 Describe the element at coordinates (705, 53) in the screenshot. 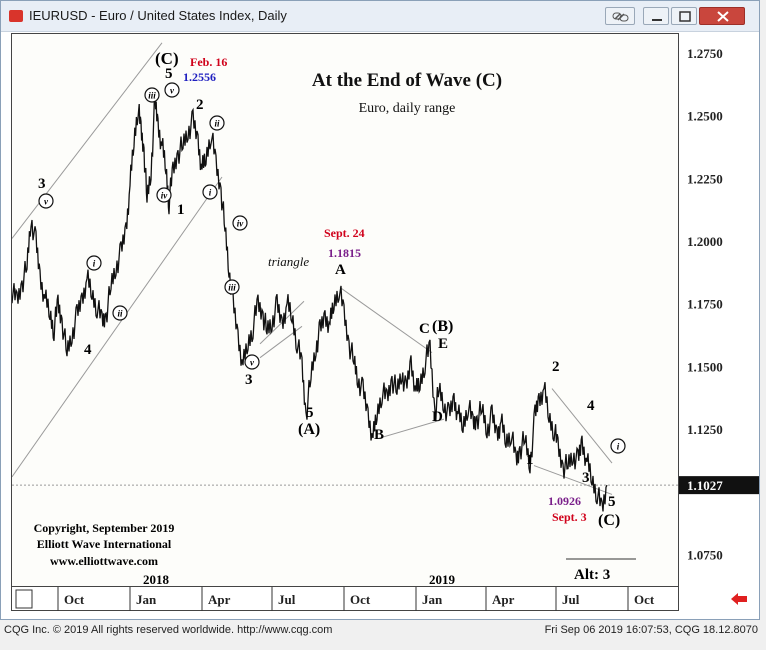

I see `y-tick-label: 1.2750` at that location.